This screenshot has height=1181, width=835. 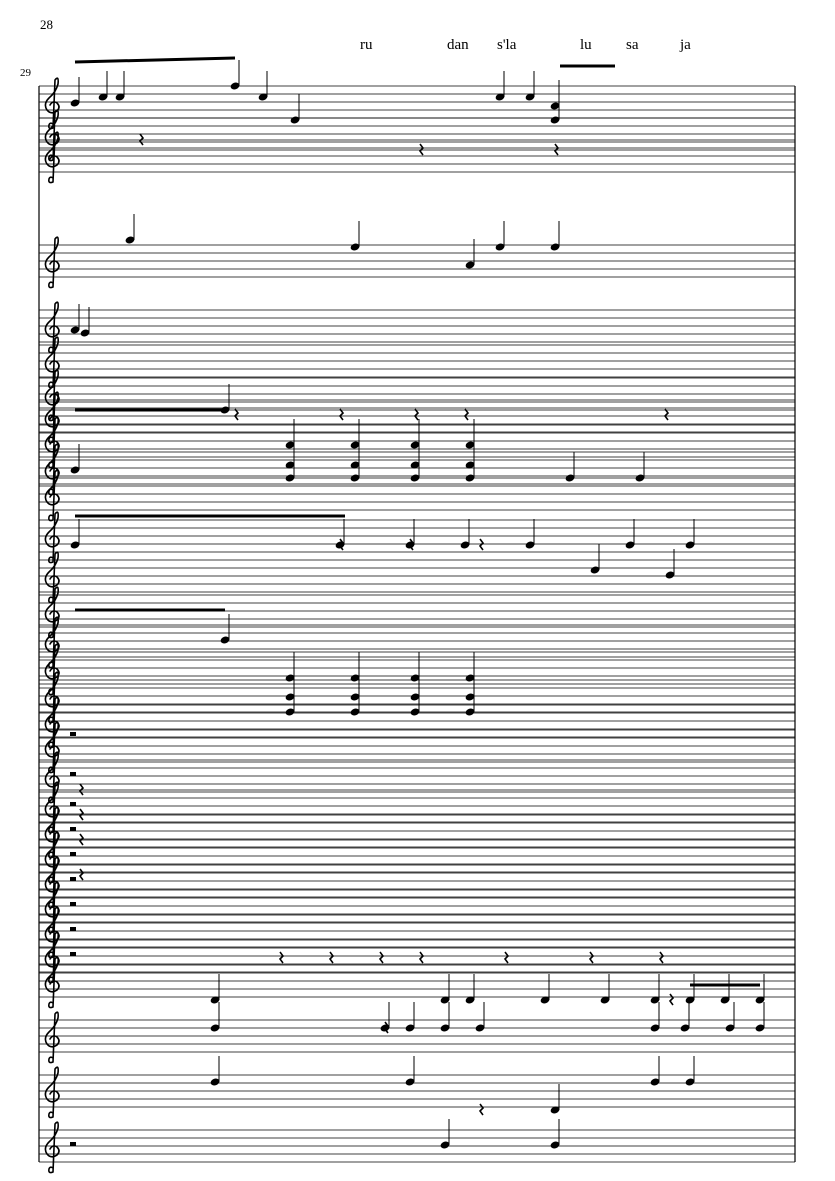 What do you see at coordinates (366, 45) in the screenshot?
I see `lyric-syllable: ru` at bounding box center [366, 45].